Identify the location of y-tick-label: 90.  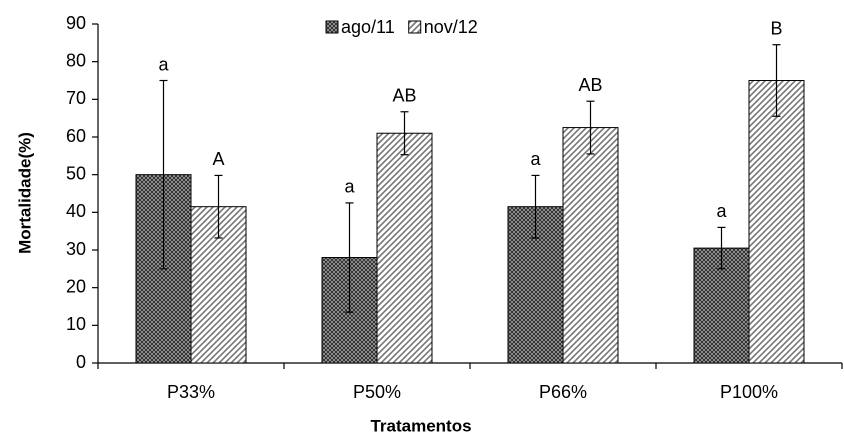
(76, 23).